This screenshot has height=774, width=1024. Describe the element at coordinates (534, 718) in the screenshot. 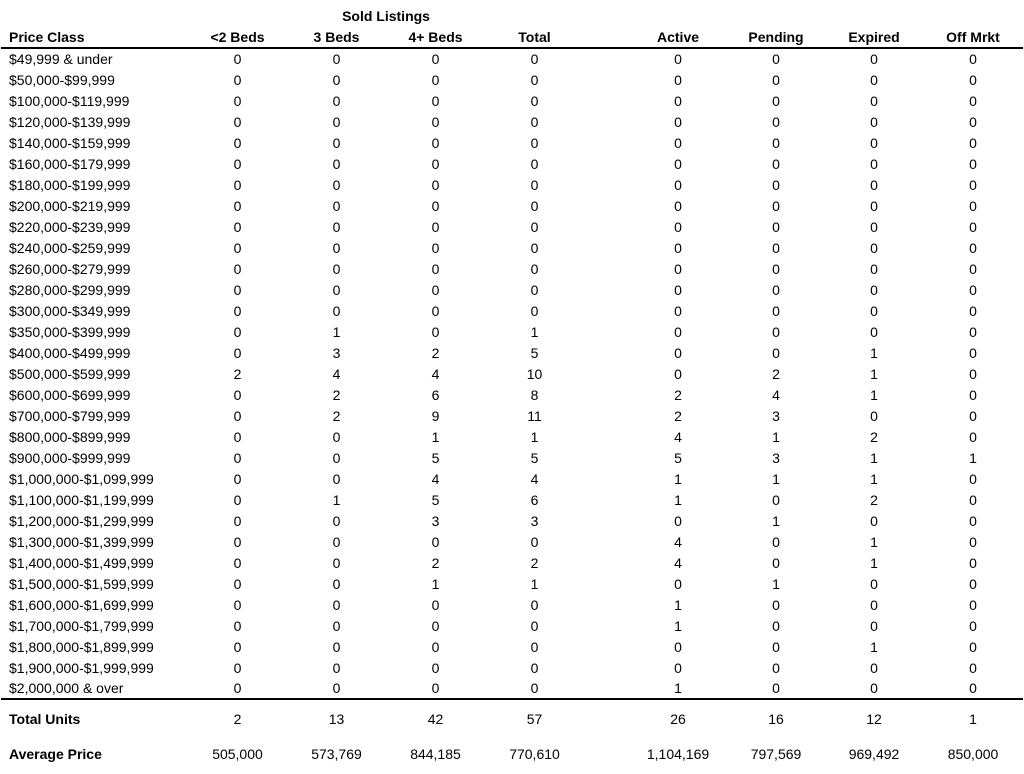

I see `total-units-total: 57` at that location.